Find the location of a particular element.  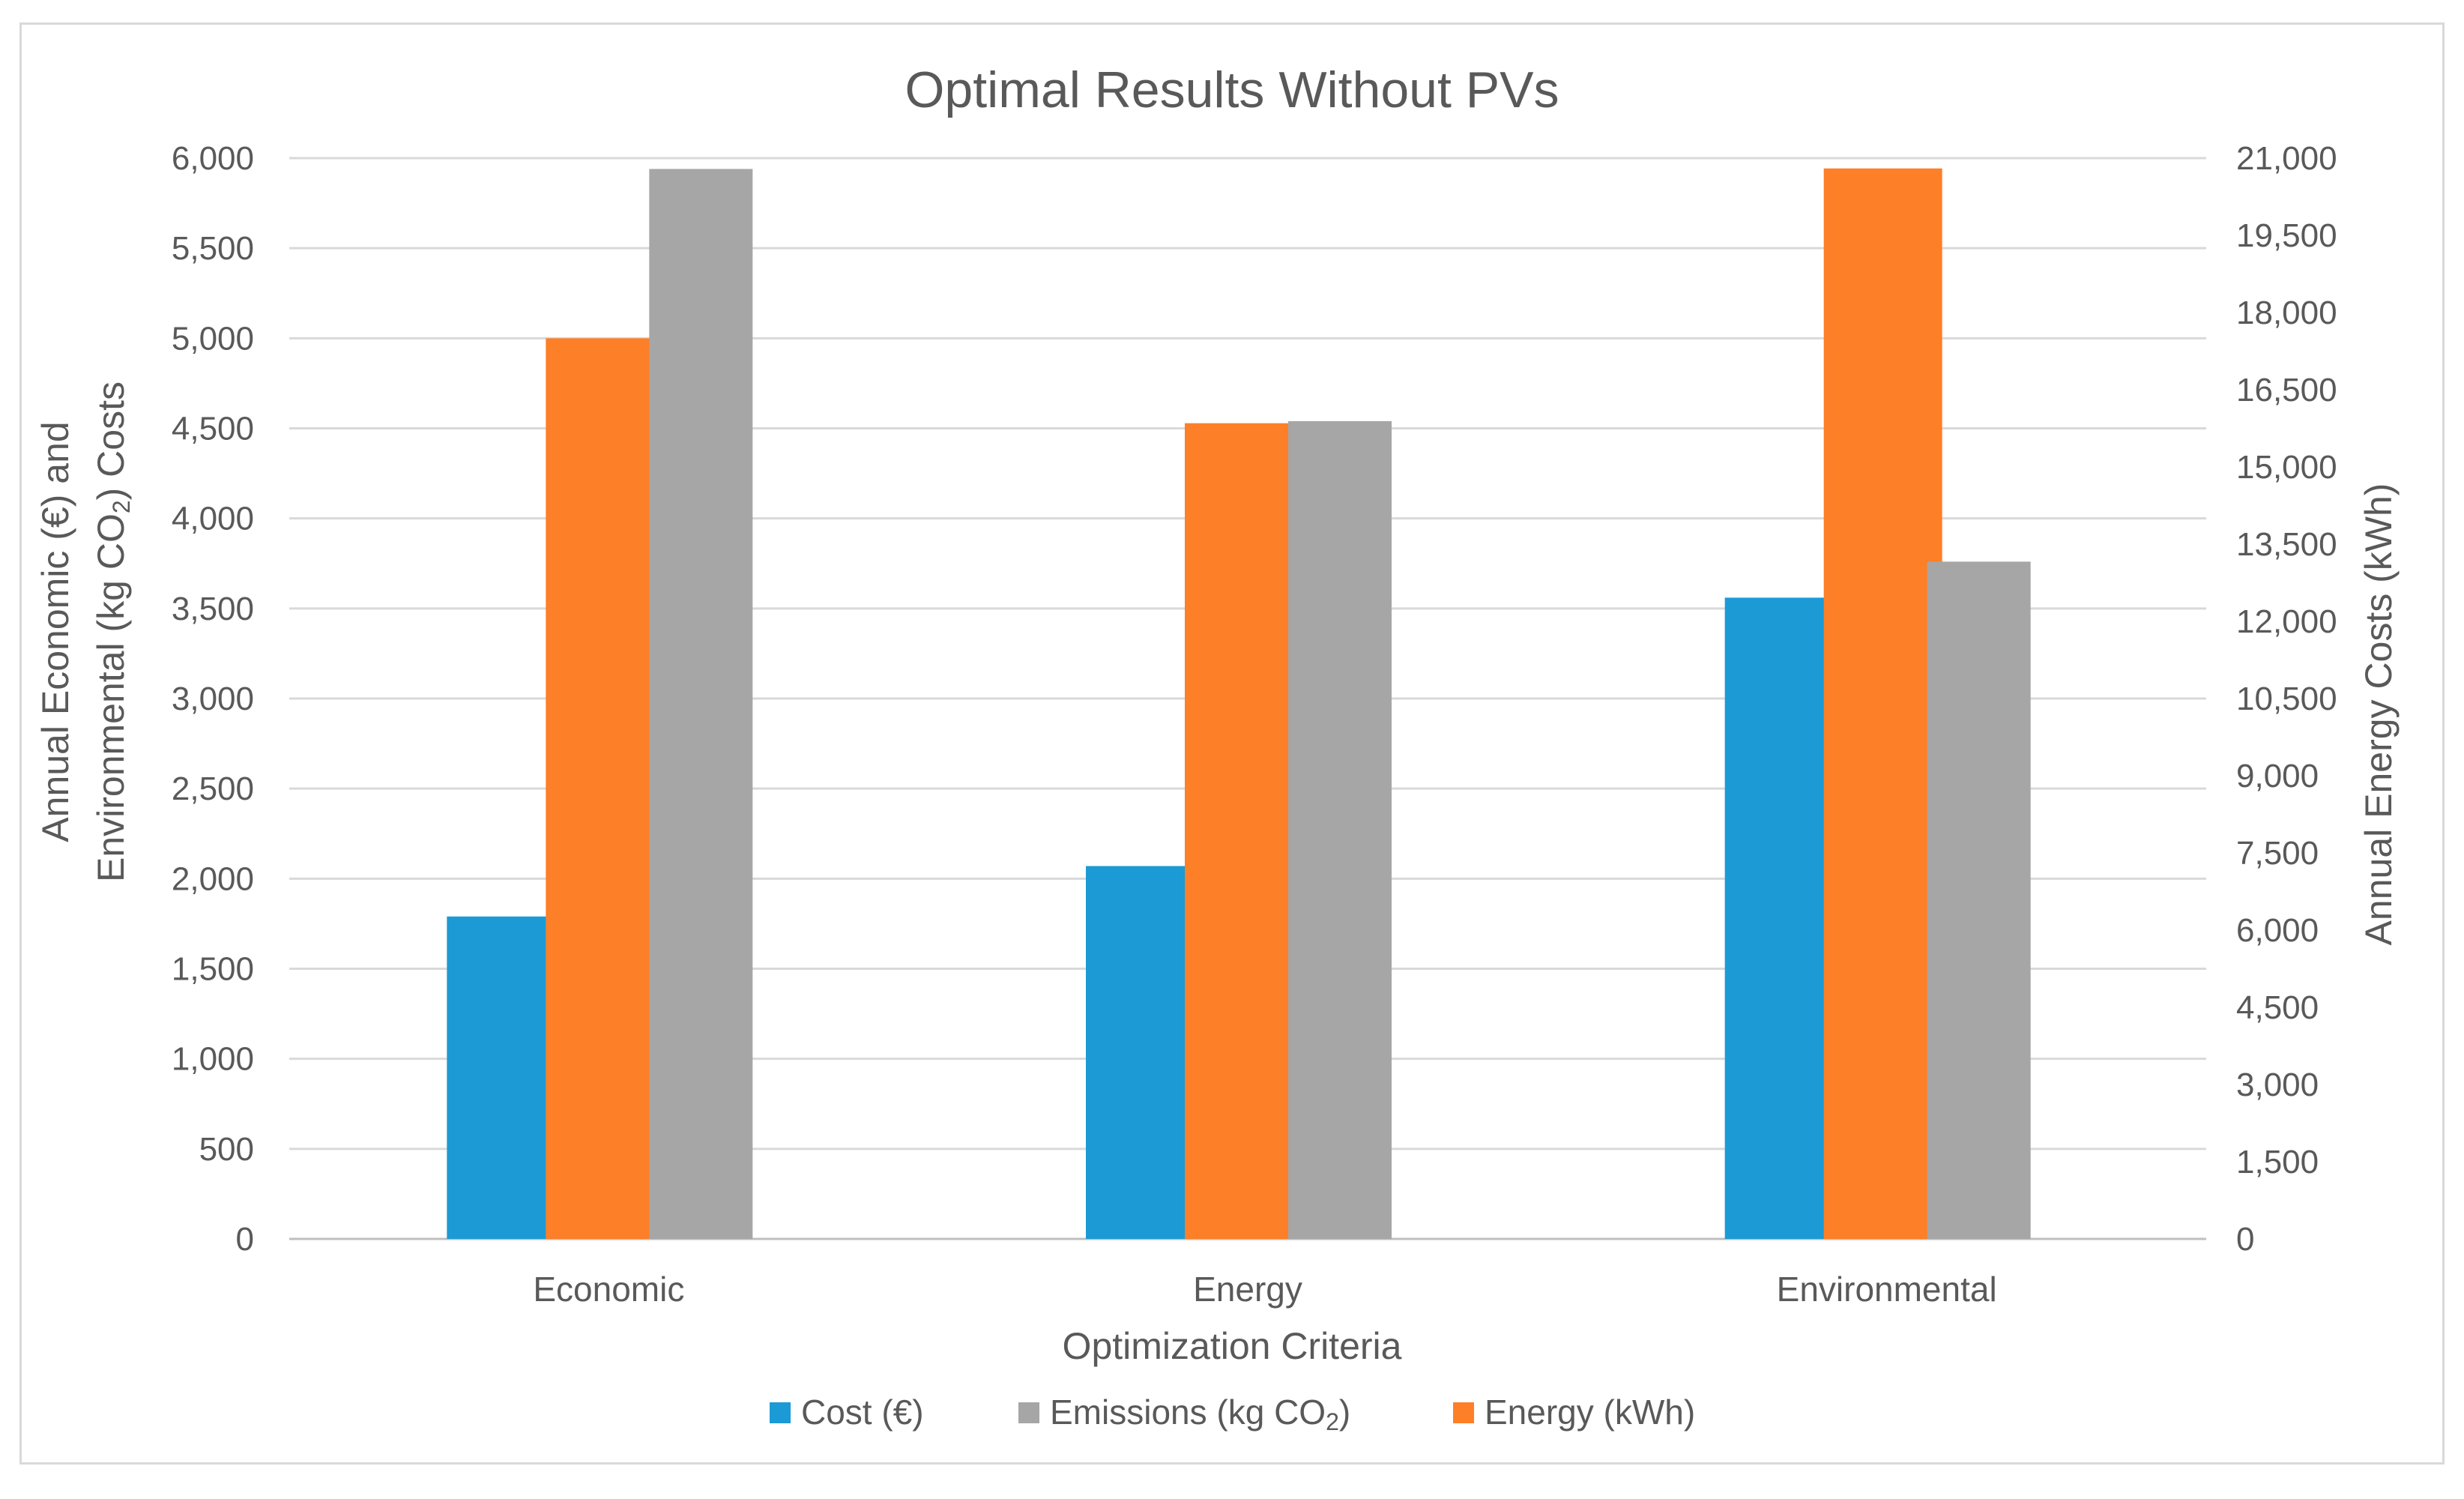

left-axis-title-line2-prefix: Environmental (kg CO is located at coordinates (111, 697).